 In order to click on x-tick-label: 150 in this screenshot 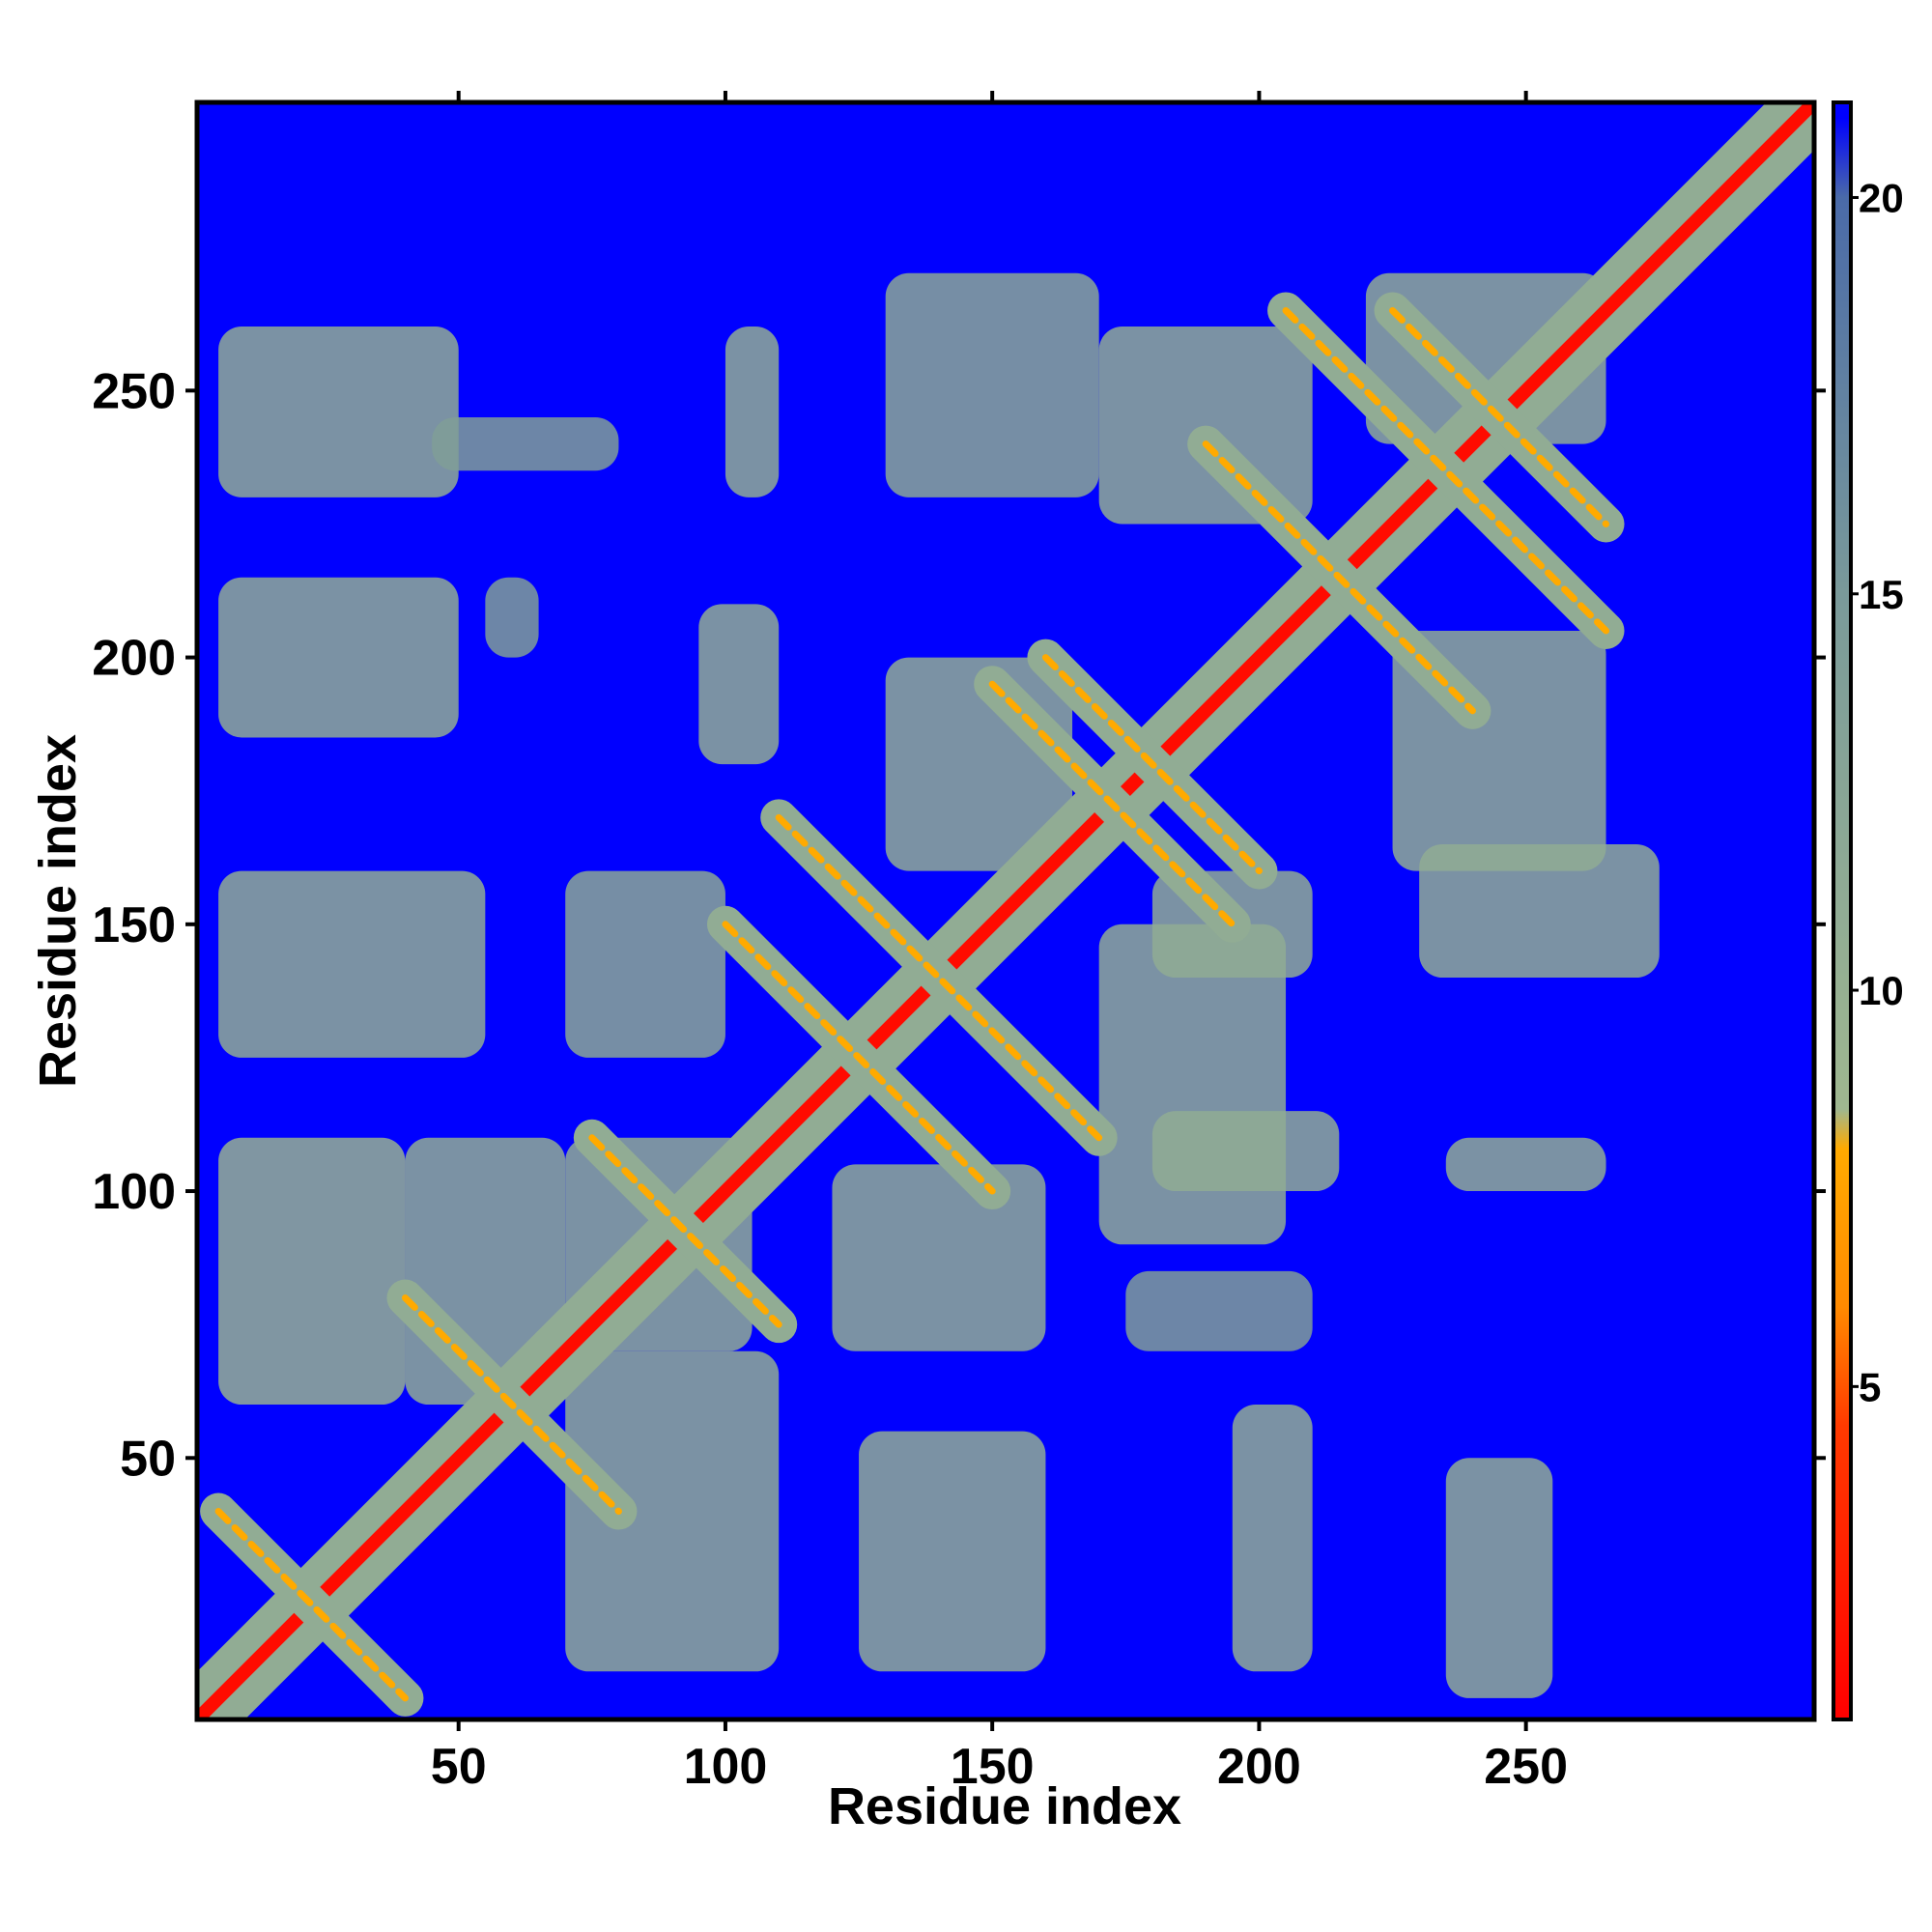, I will do `click(993, 1767)`.